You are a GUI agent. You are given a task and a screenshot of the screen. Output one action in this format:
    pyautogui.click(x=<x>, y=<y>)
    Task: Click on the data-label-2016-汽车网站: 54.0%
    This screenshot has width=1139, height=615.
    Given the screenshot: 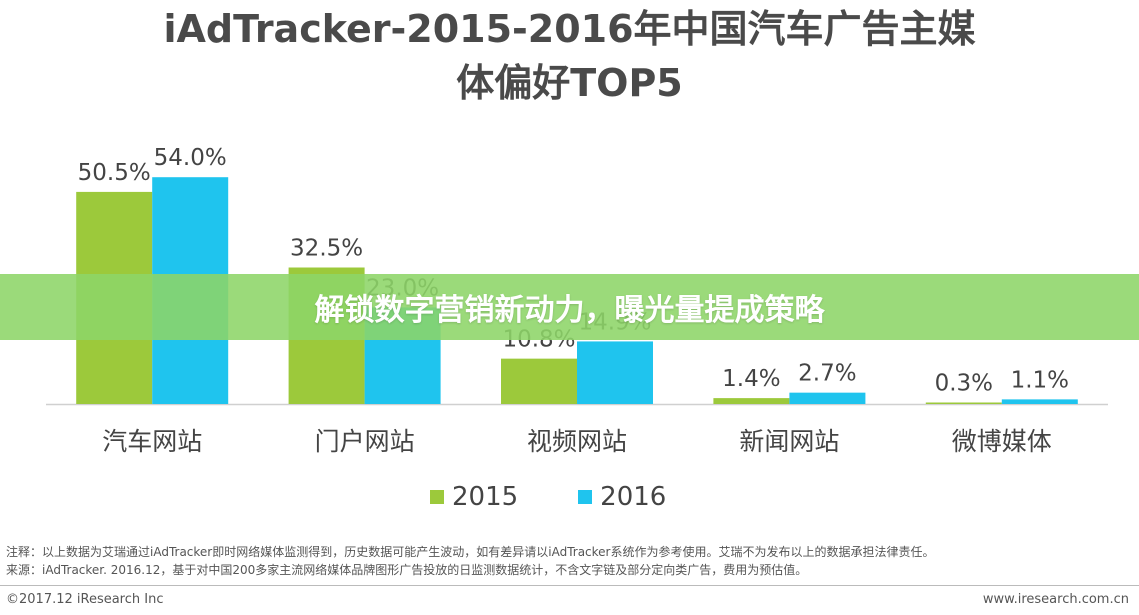 What is the action you would take?
    pyautogui.click(x=190, y=158)
    